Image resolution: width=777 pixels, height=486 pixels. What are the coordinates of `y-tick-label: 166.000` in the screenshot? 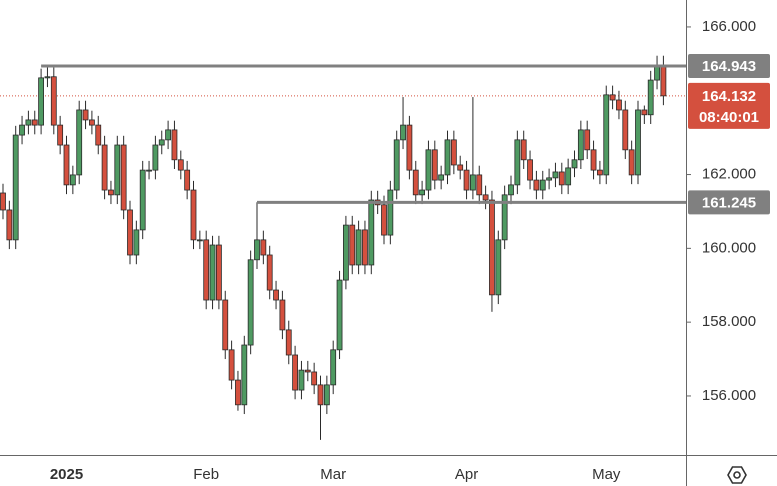 It's located at (729, 26).